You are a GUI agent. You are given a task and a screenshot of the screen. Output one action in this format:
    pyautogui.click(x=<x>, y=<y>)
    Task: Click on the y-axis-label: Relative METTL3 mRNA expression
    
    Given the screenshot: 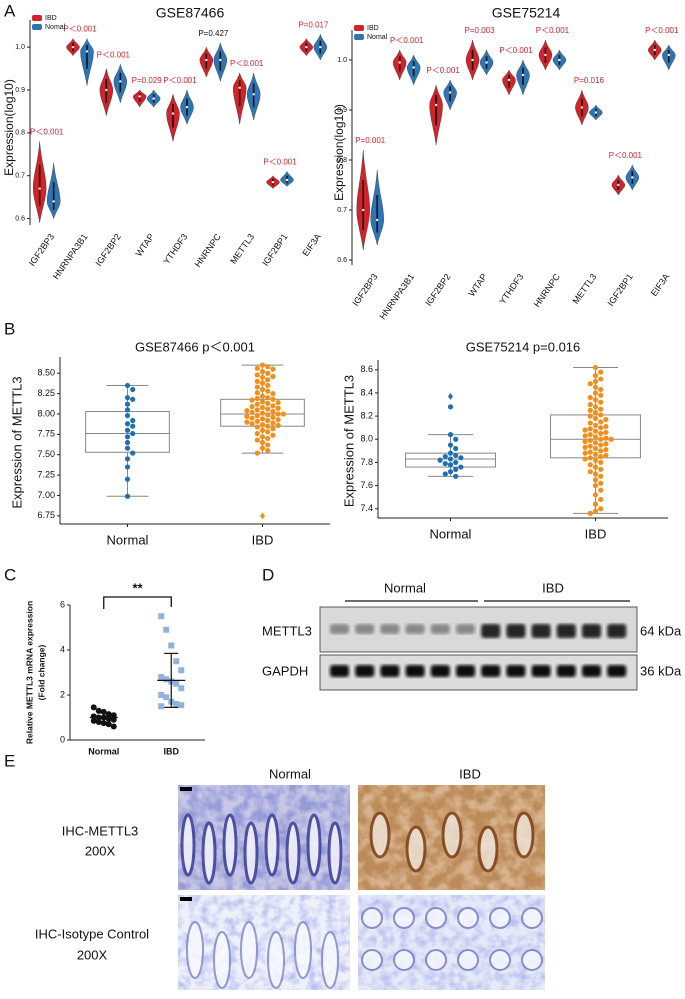 What is the action you would take?
    pyautogui.click(x=29, y=672)
    